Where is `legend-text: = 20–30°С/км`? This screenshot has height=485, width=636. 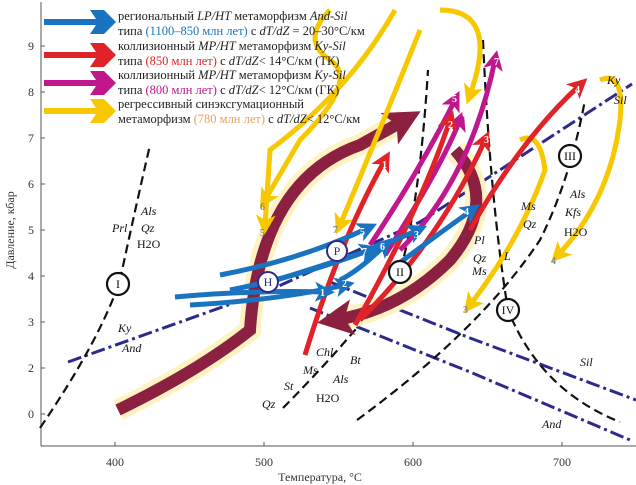 legend-text: = 20–30°С/км is located at coordinates (327, 31).